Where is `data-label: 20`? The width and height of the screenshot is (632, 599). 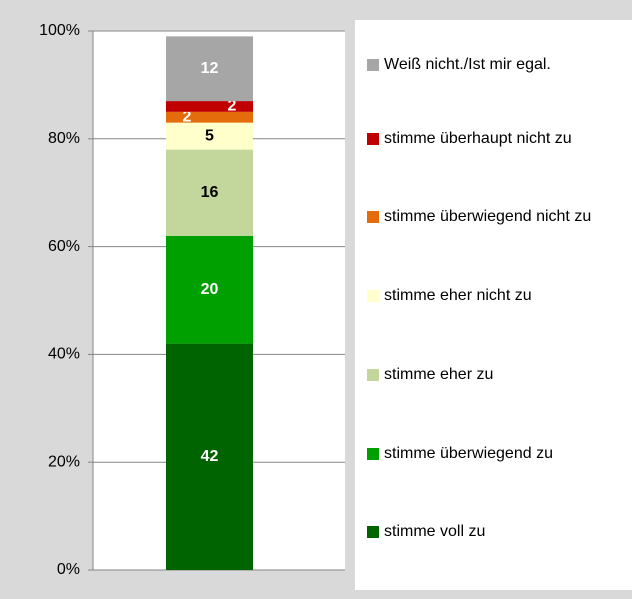 data-label: 20 is located at coordinates (210, 289).